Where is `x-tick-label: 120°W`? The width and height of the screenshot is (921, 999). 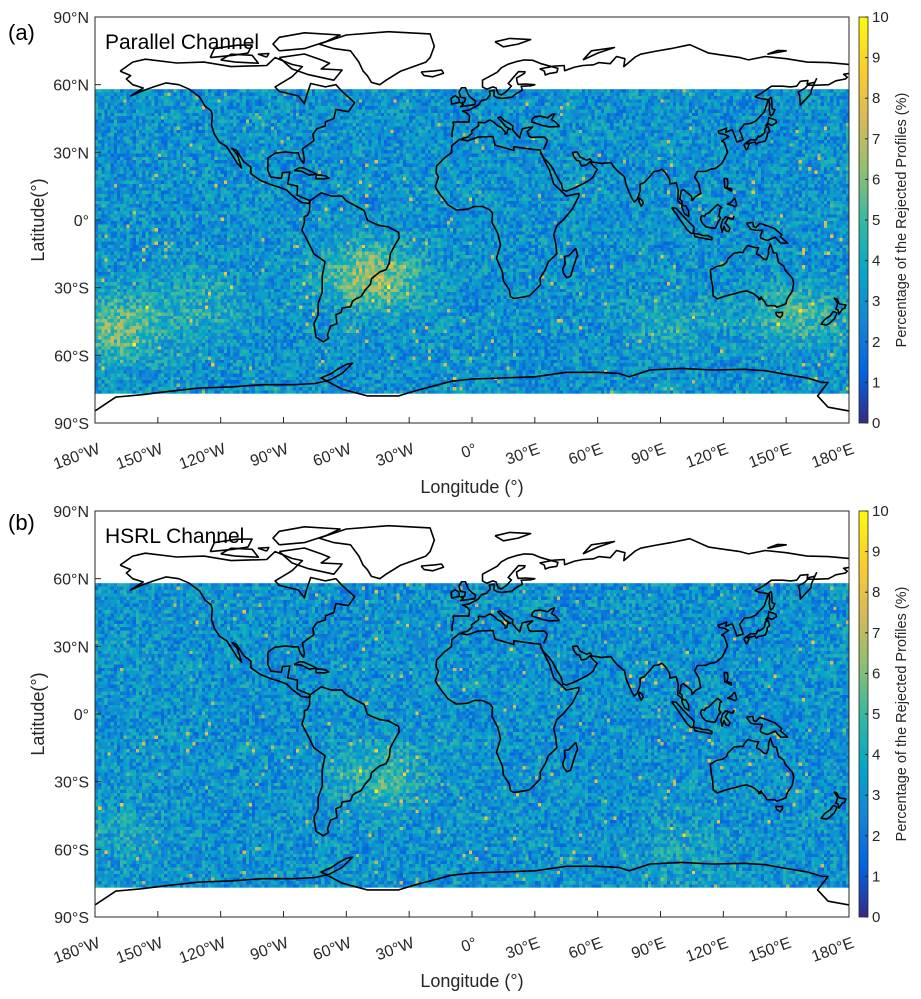
x-tick-label: 120°W is located at coordinates (203, 456).